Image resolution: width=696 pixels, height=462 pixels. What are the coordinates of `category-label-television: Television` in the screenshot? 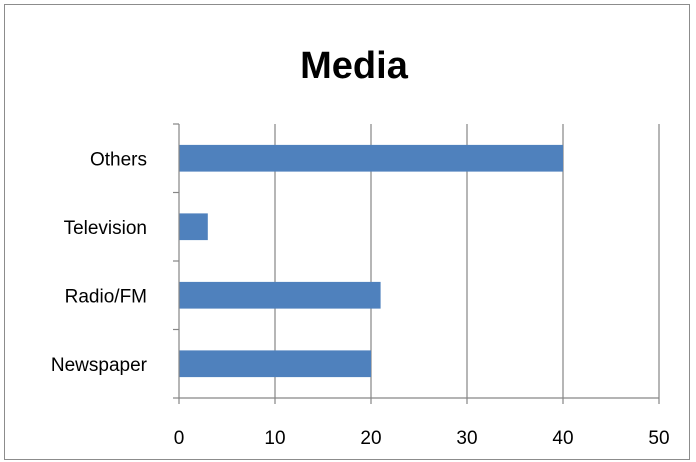 It's located at (105, 228).